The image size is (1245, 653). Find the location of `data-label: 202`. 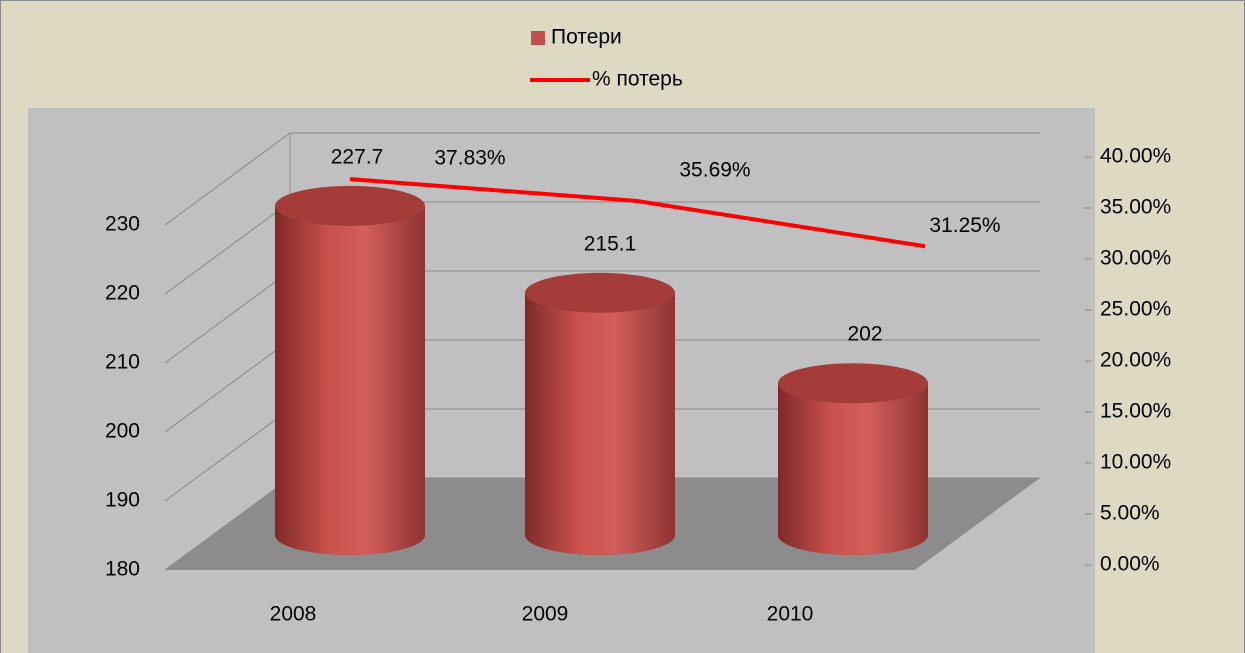

data-label: 202 is located at coordinates (864, 334).